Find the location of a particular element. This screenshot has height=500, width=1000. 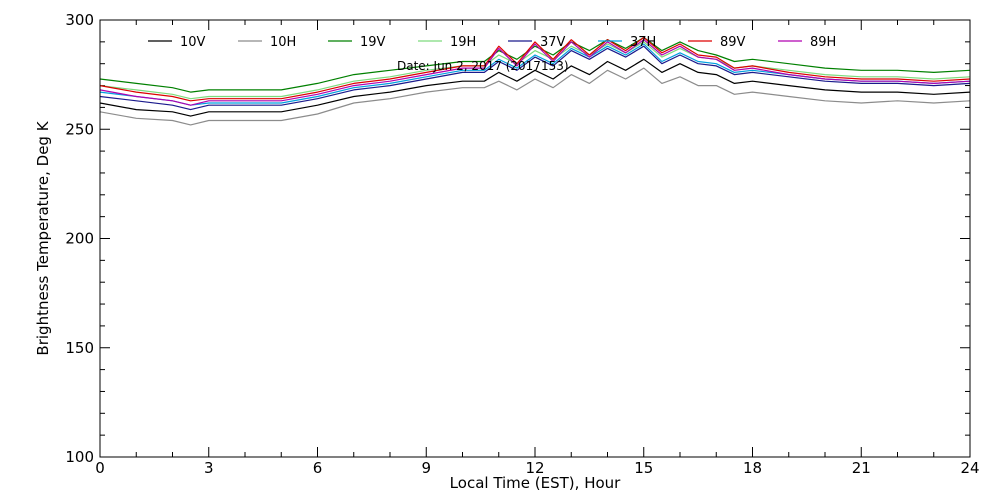

y-tick-label: 100 is located at coordinates (79, 457).